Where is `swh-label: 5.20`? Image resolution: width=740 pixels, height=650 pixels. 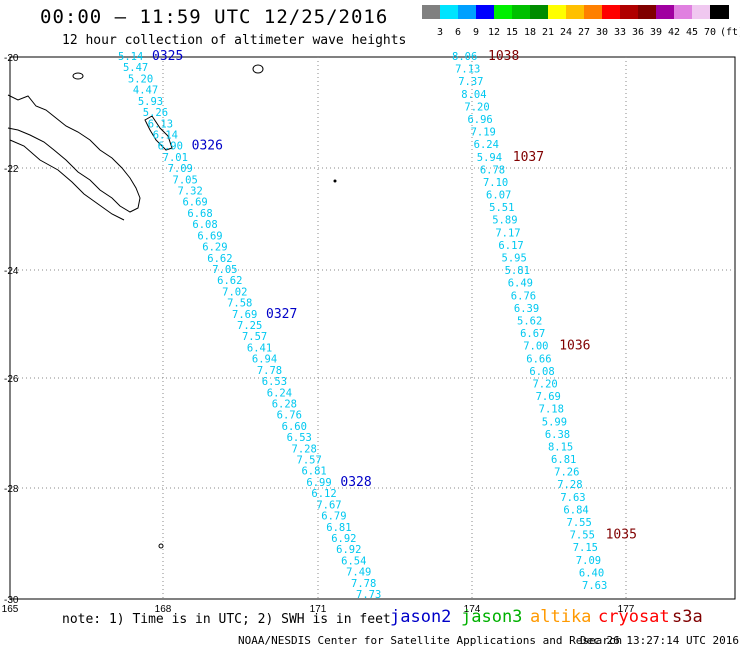 swh-label: 5.20 is located at coordinates (140, 79).